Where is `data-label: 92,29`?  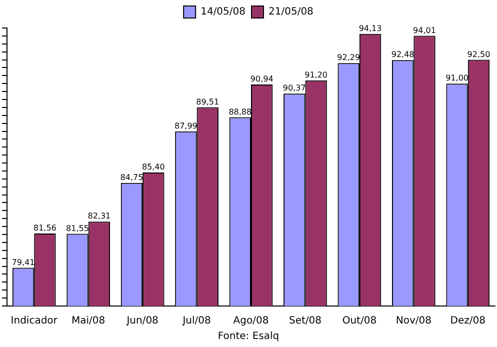 data-label: 92,29 is located at coordinates (348, 57).